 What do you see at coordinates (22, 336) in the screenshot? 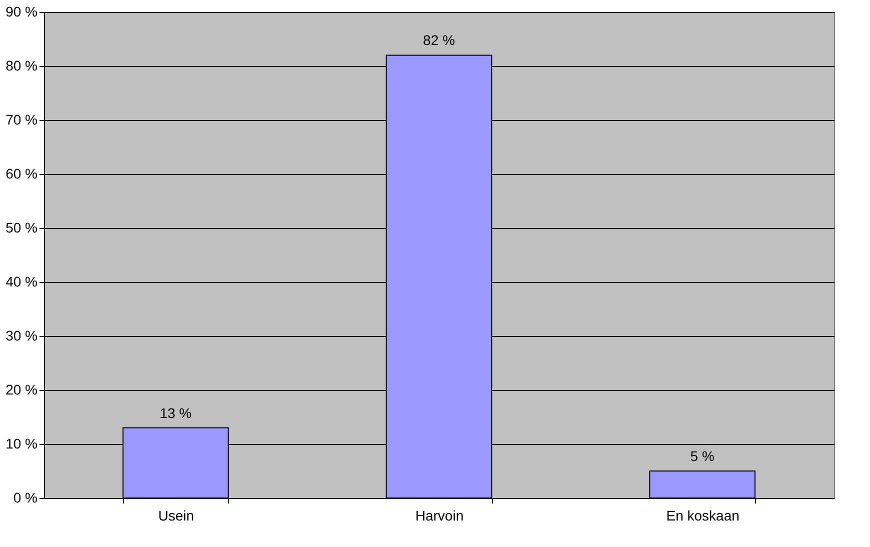
I see `y-tick-label: 30 %` at bounding box center [22, 336].